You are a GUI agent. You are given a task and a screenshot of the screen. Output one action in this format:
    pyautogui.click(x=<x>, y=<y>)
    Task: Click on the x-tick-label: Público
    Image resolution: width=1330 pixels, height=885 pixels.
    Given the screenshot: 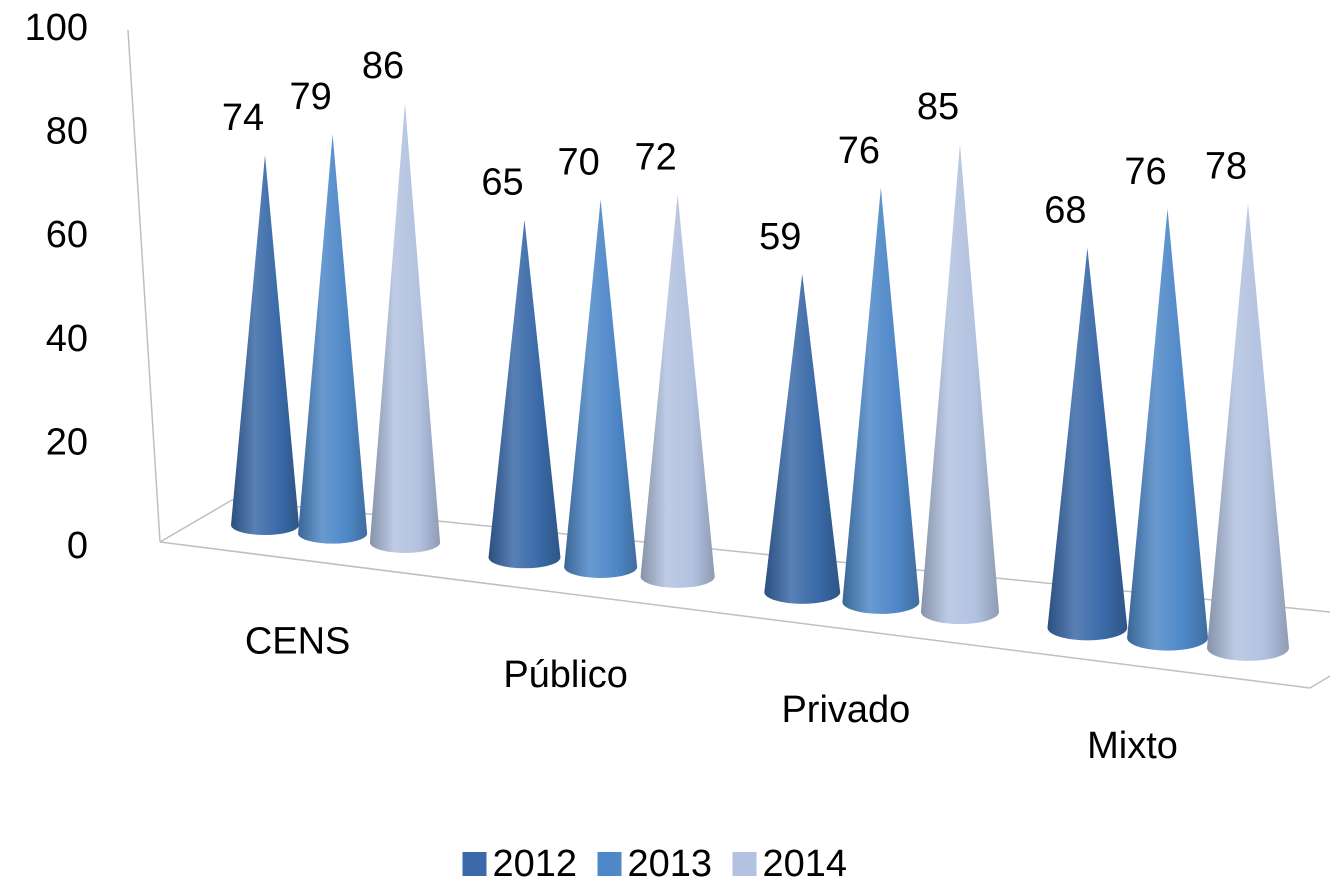 What is the action you would take?
    pyautogui.click(x=565, y=675)
    